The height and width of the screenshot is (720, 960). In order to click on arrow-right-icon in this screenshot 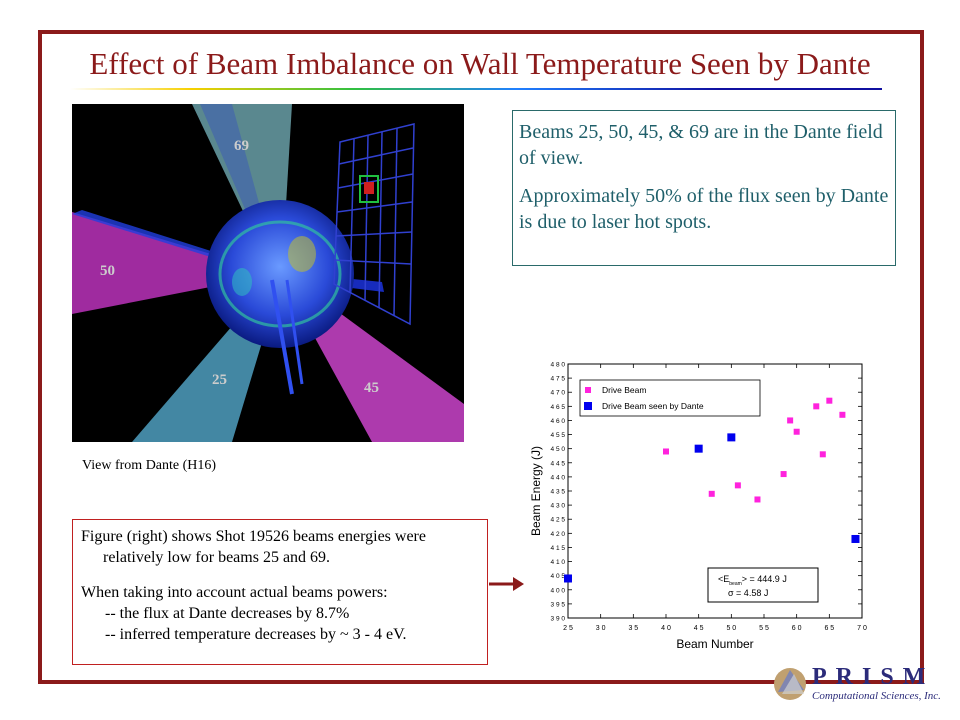, I will do `click(506, 584)`.